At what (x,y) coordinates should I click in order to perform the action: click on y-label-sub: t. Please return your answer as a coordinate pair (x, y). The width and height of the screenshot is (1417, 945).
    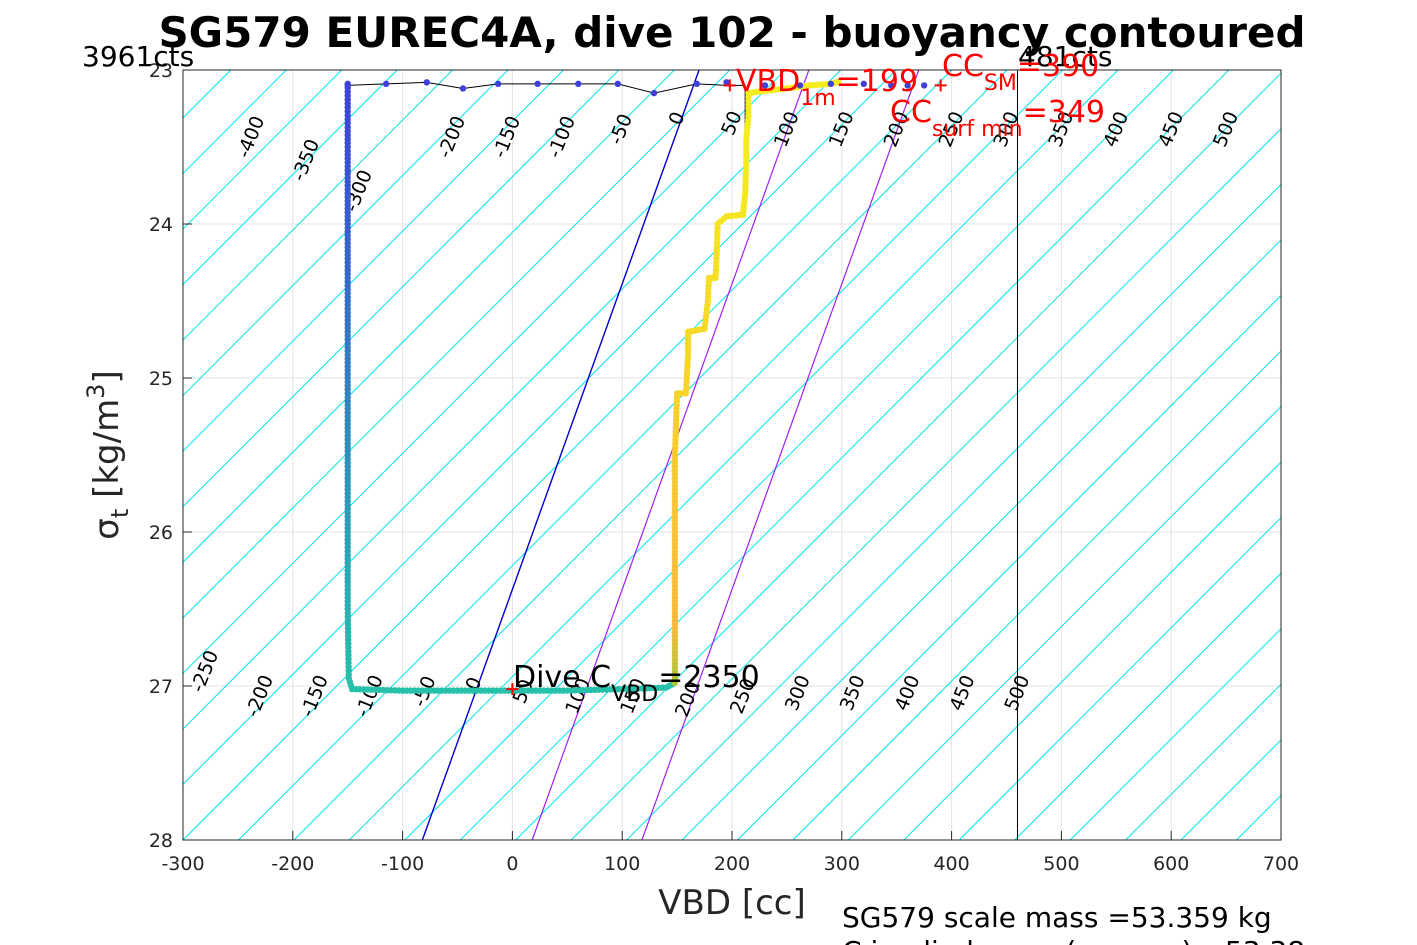
    Looking at the image, I should click on (120, 513).